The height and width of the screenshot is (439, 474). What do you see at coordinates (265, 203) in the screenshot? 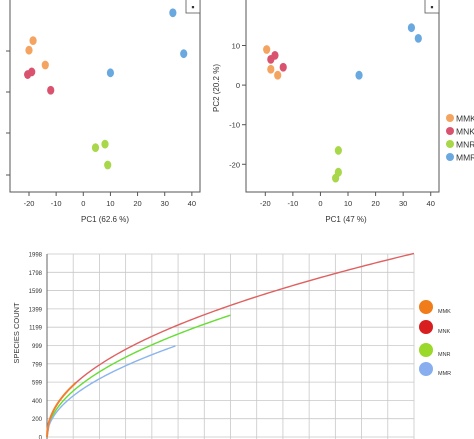
I see `pca-right-x-tick-label: -20` at bounding box center [265, 203].